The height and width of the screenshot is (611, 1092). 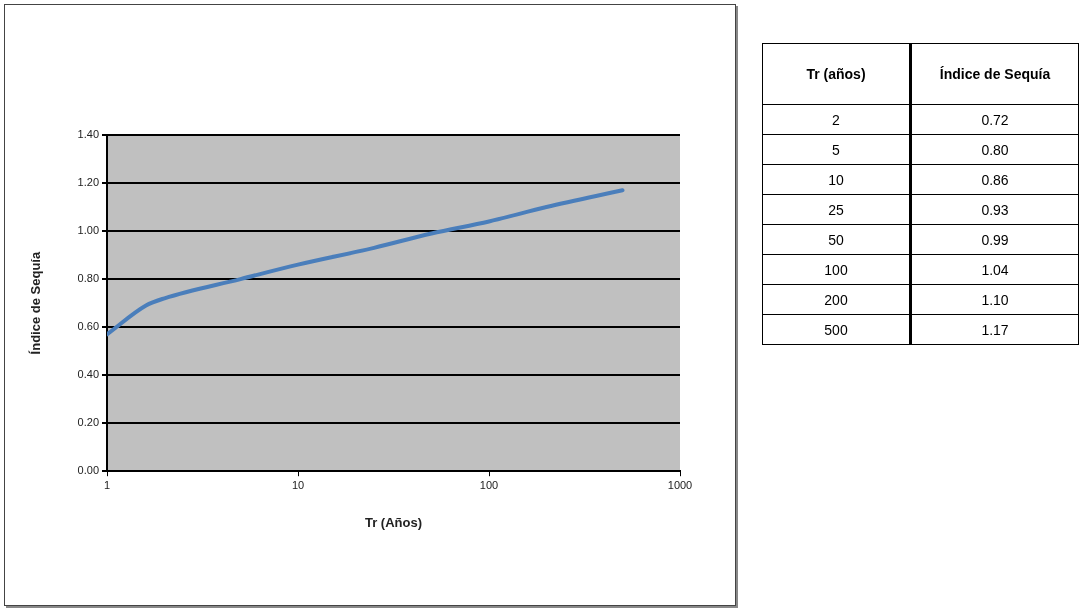 I want to click on y-tick-label: 1.40, so click(x=88, y=134).